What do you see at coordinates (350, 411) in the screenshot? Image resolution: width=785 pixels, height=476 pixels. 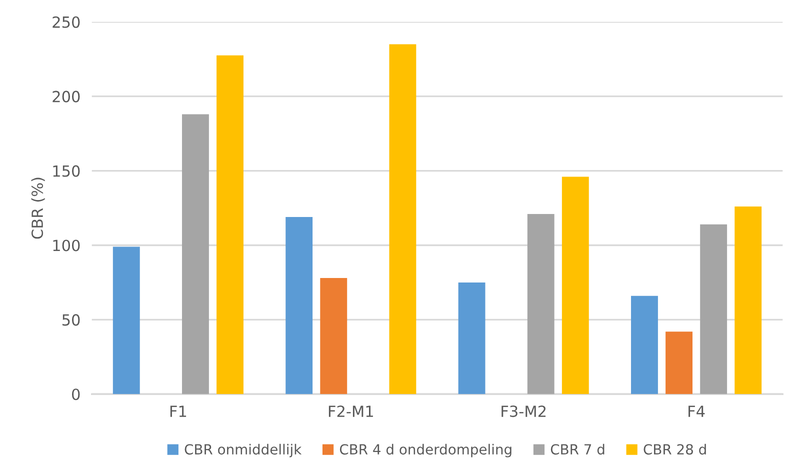 I see `x-tick-label: F2-M1` at bounding box center [350, 411].